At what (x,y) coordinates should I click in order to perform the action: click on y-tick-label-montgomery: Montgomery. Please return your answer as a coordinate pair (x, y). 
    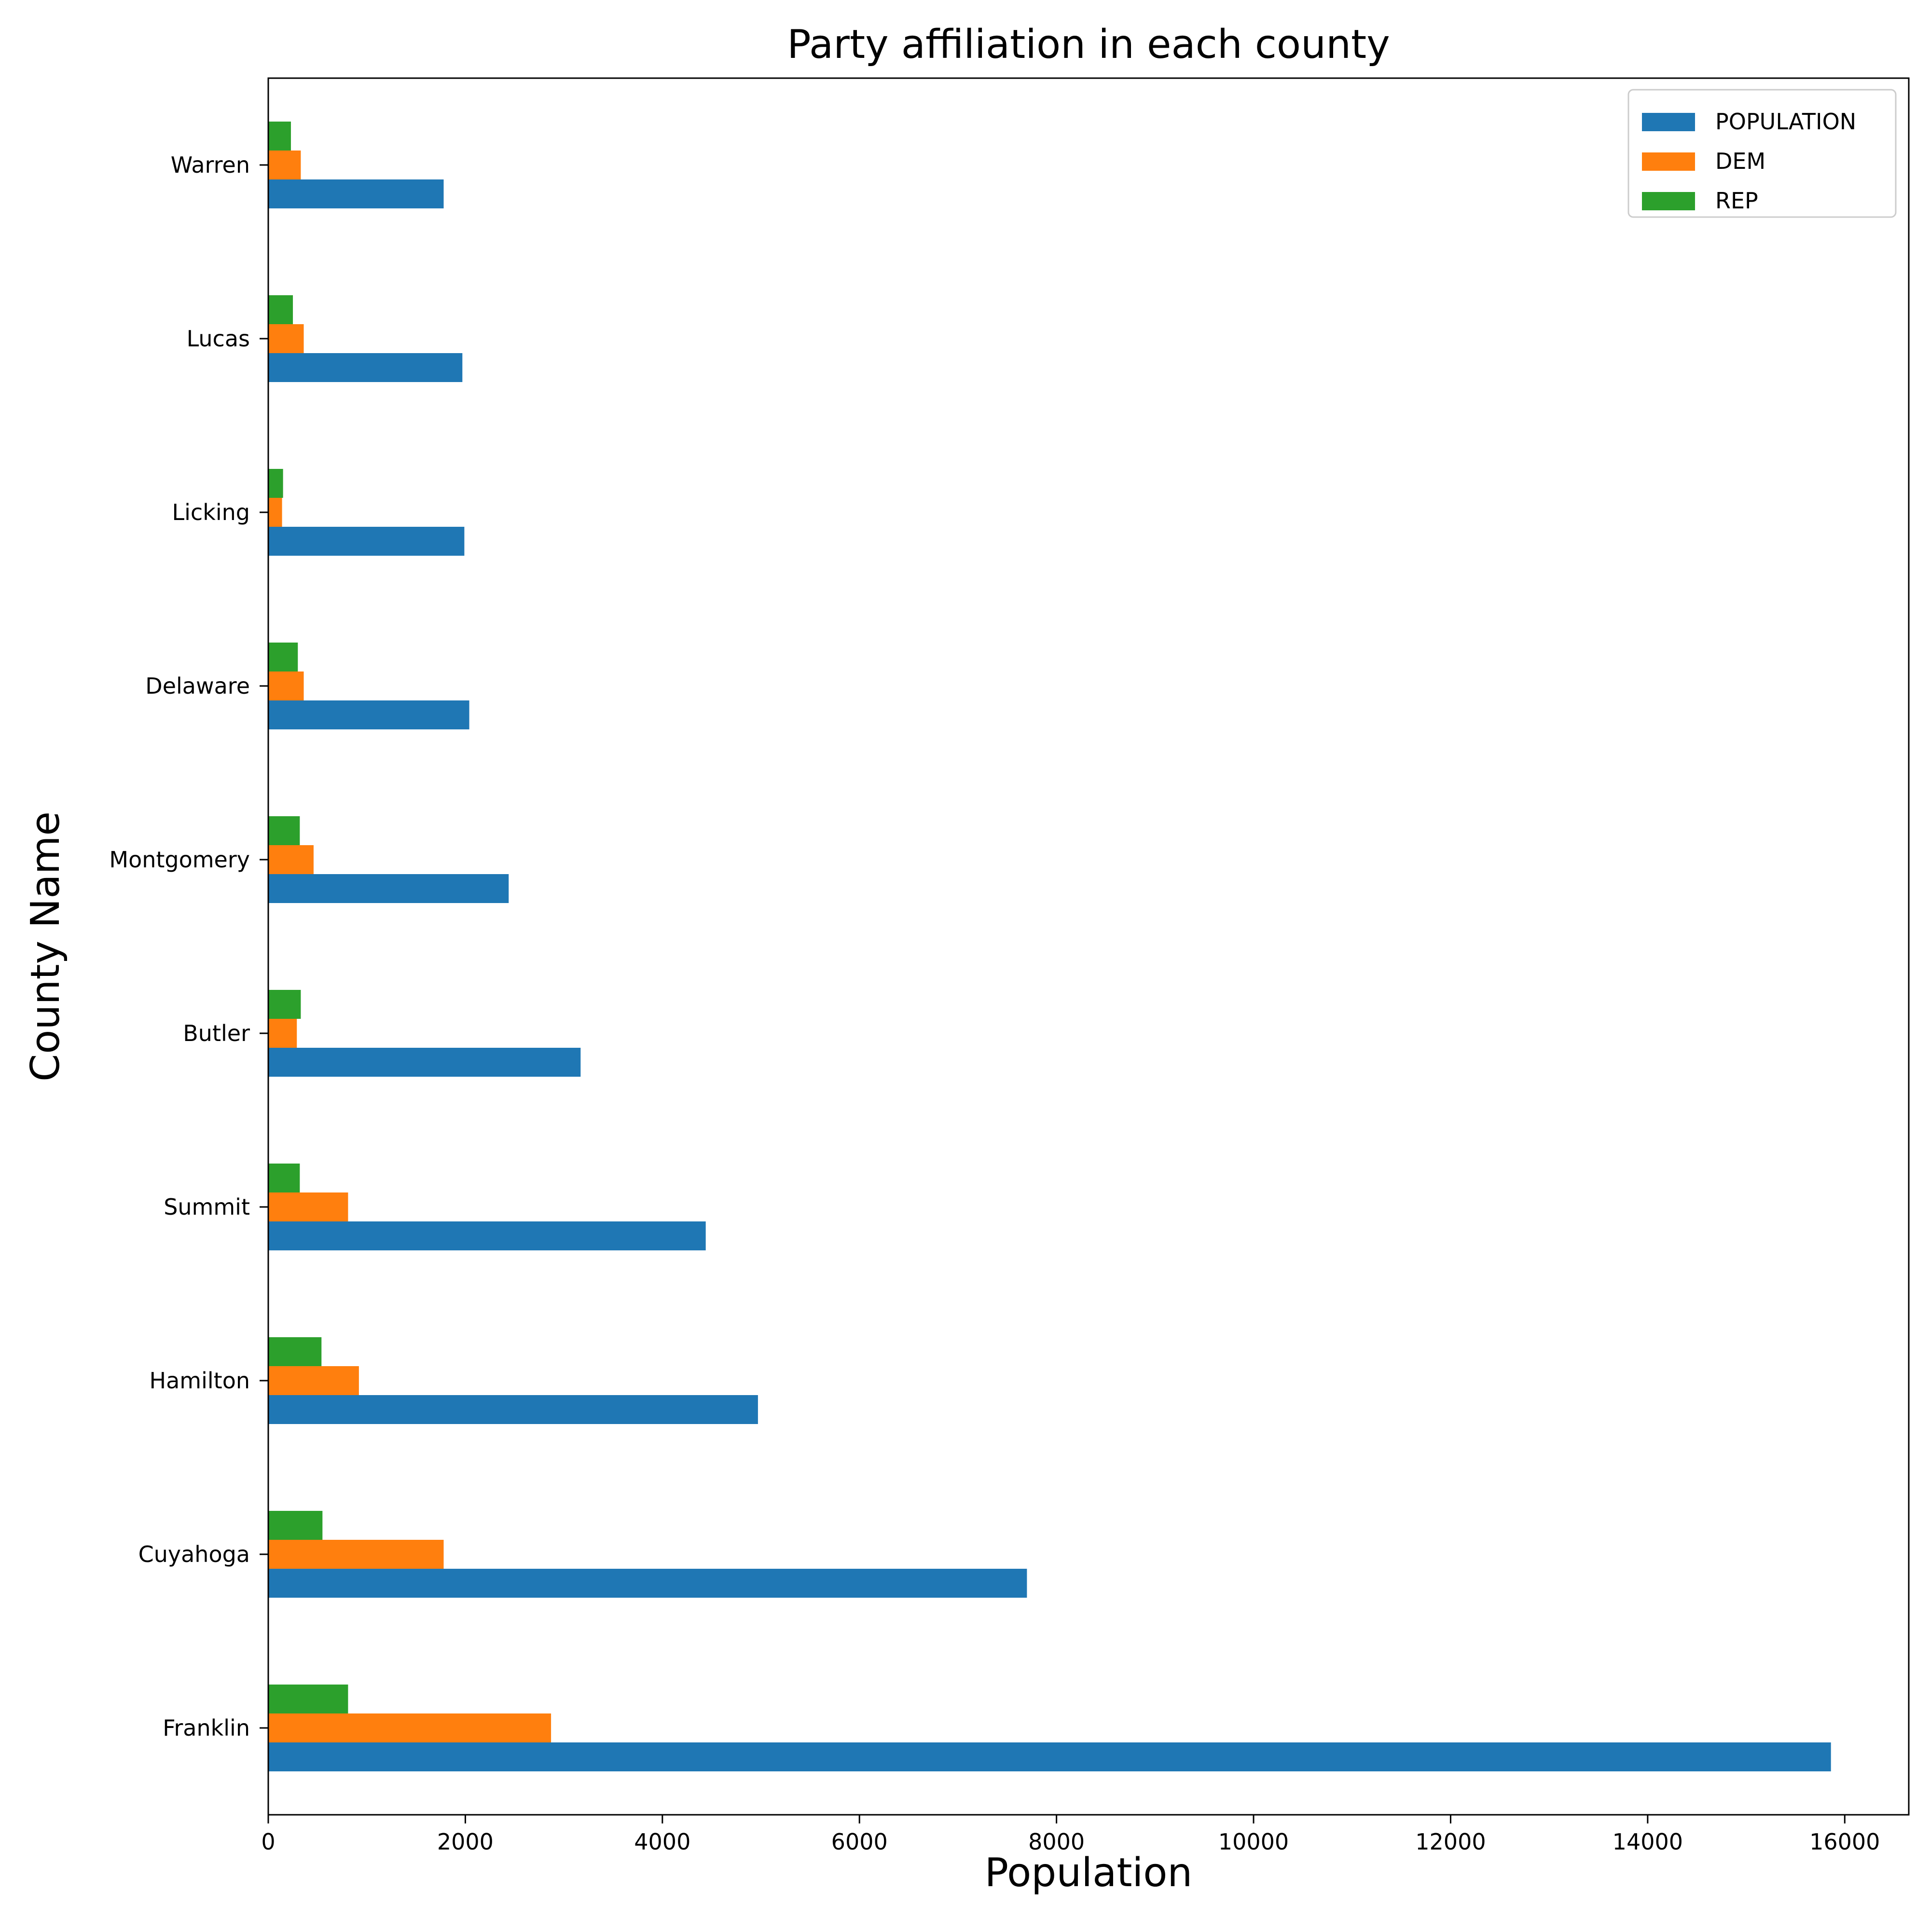
    Looking at the image, I should click on (179, 860).